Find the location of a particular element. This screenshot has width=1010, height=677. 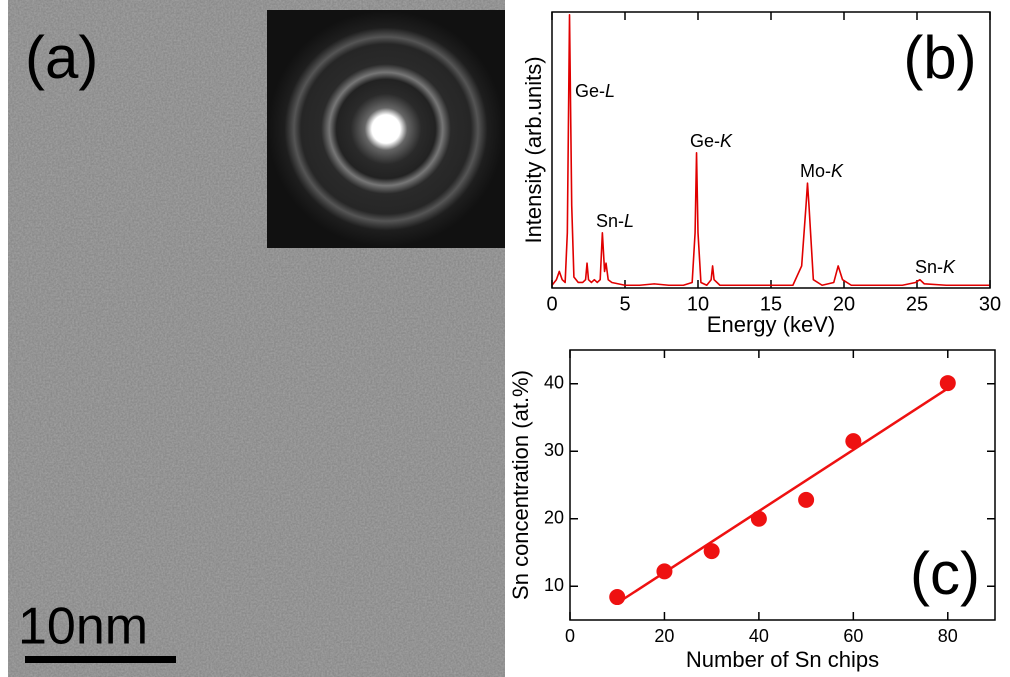

panel-label: (c) is located at coordinates (945, 573).